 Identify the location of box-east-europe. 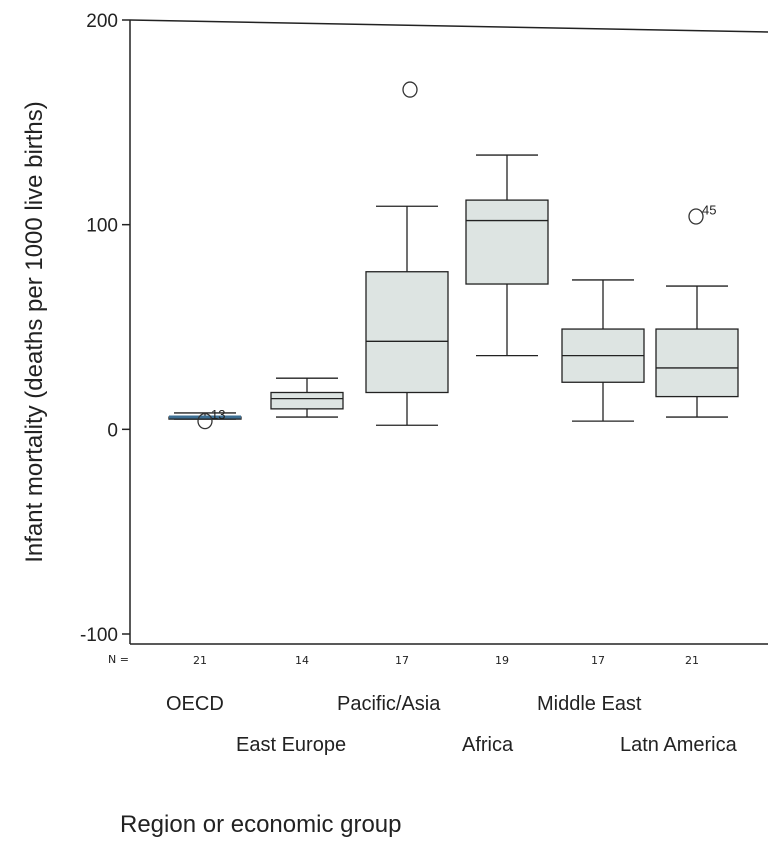
(307, 397).